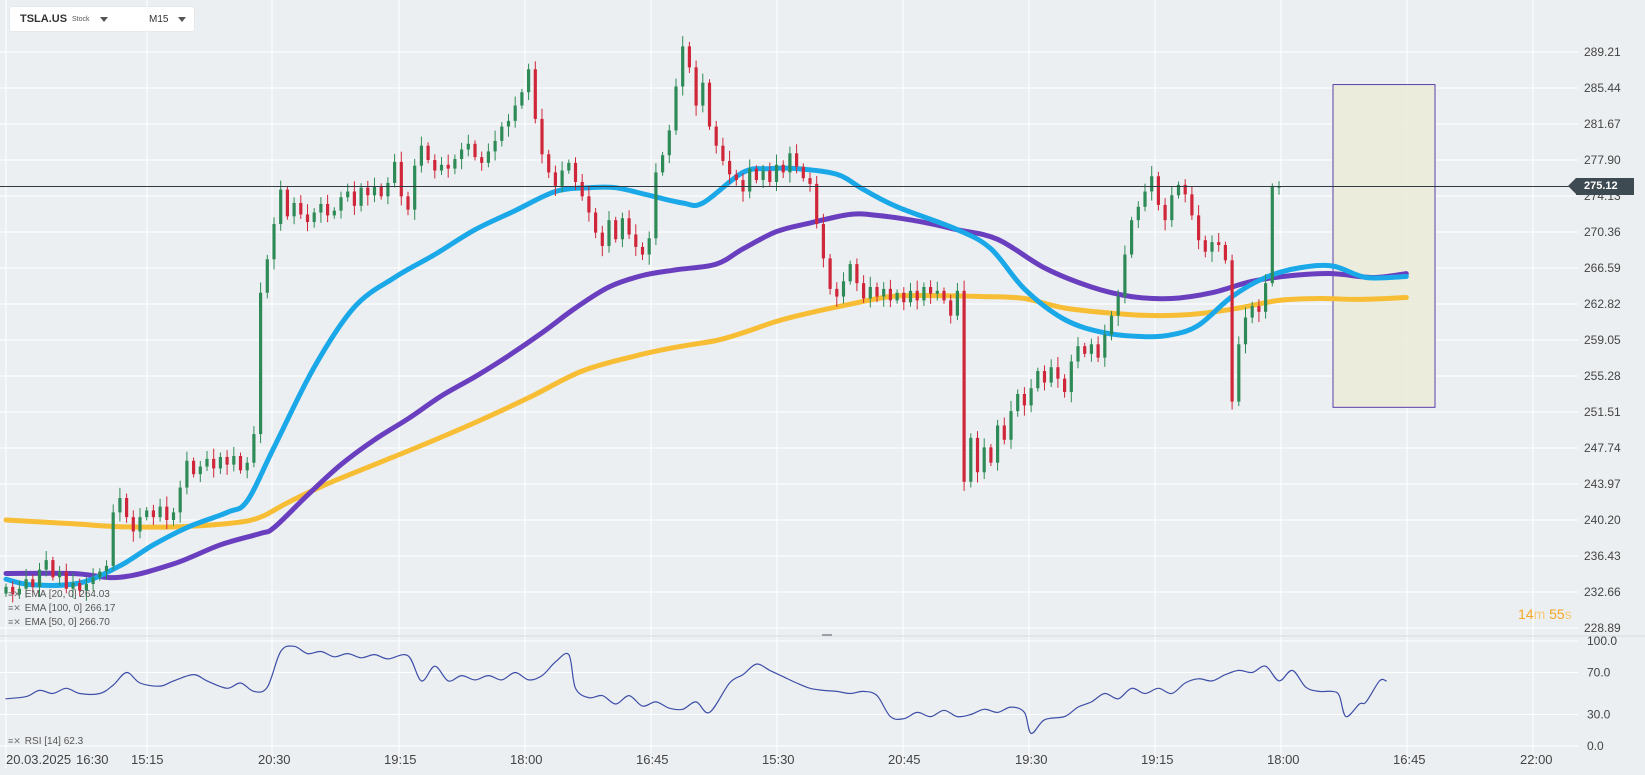 This screenshot has width=1645, height=775. I want to click on legend-rsi: ≡✕ RSI [14] 62.3, so click(45, 741).